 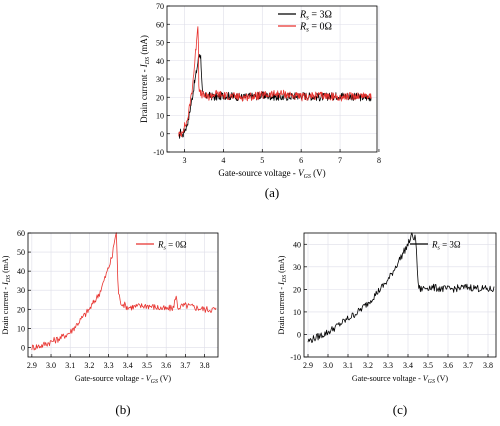 I want to click on y-tick-label: 70, so click(x=160, y=6).